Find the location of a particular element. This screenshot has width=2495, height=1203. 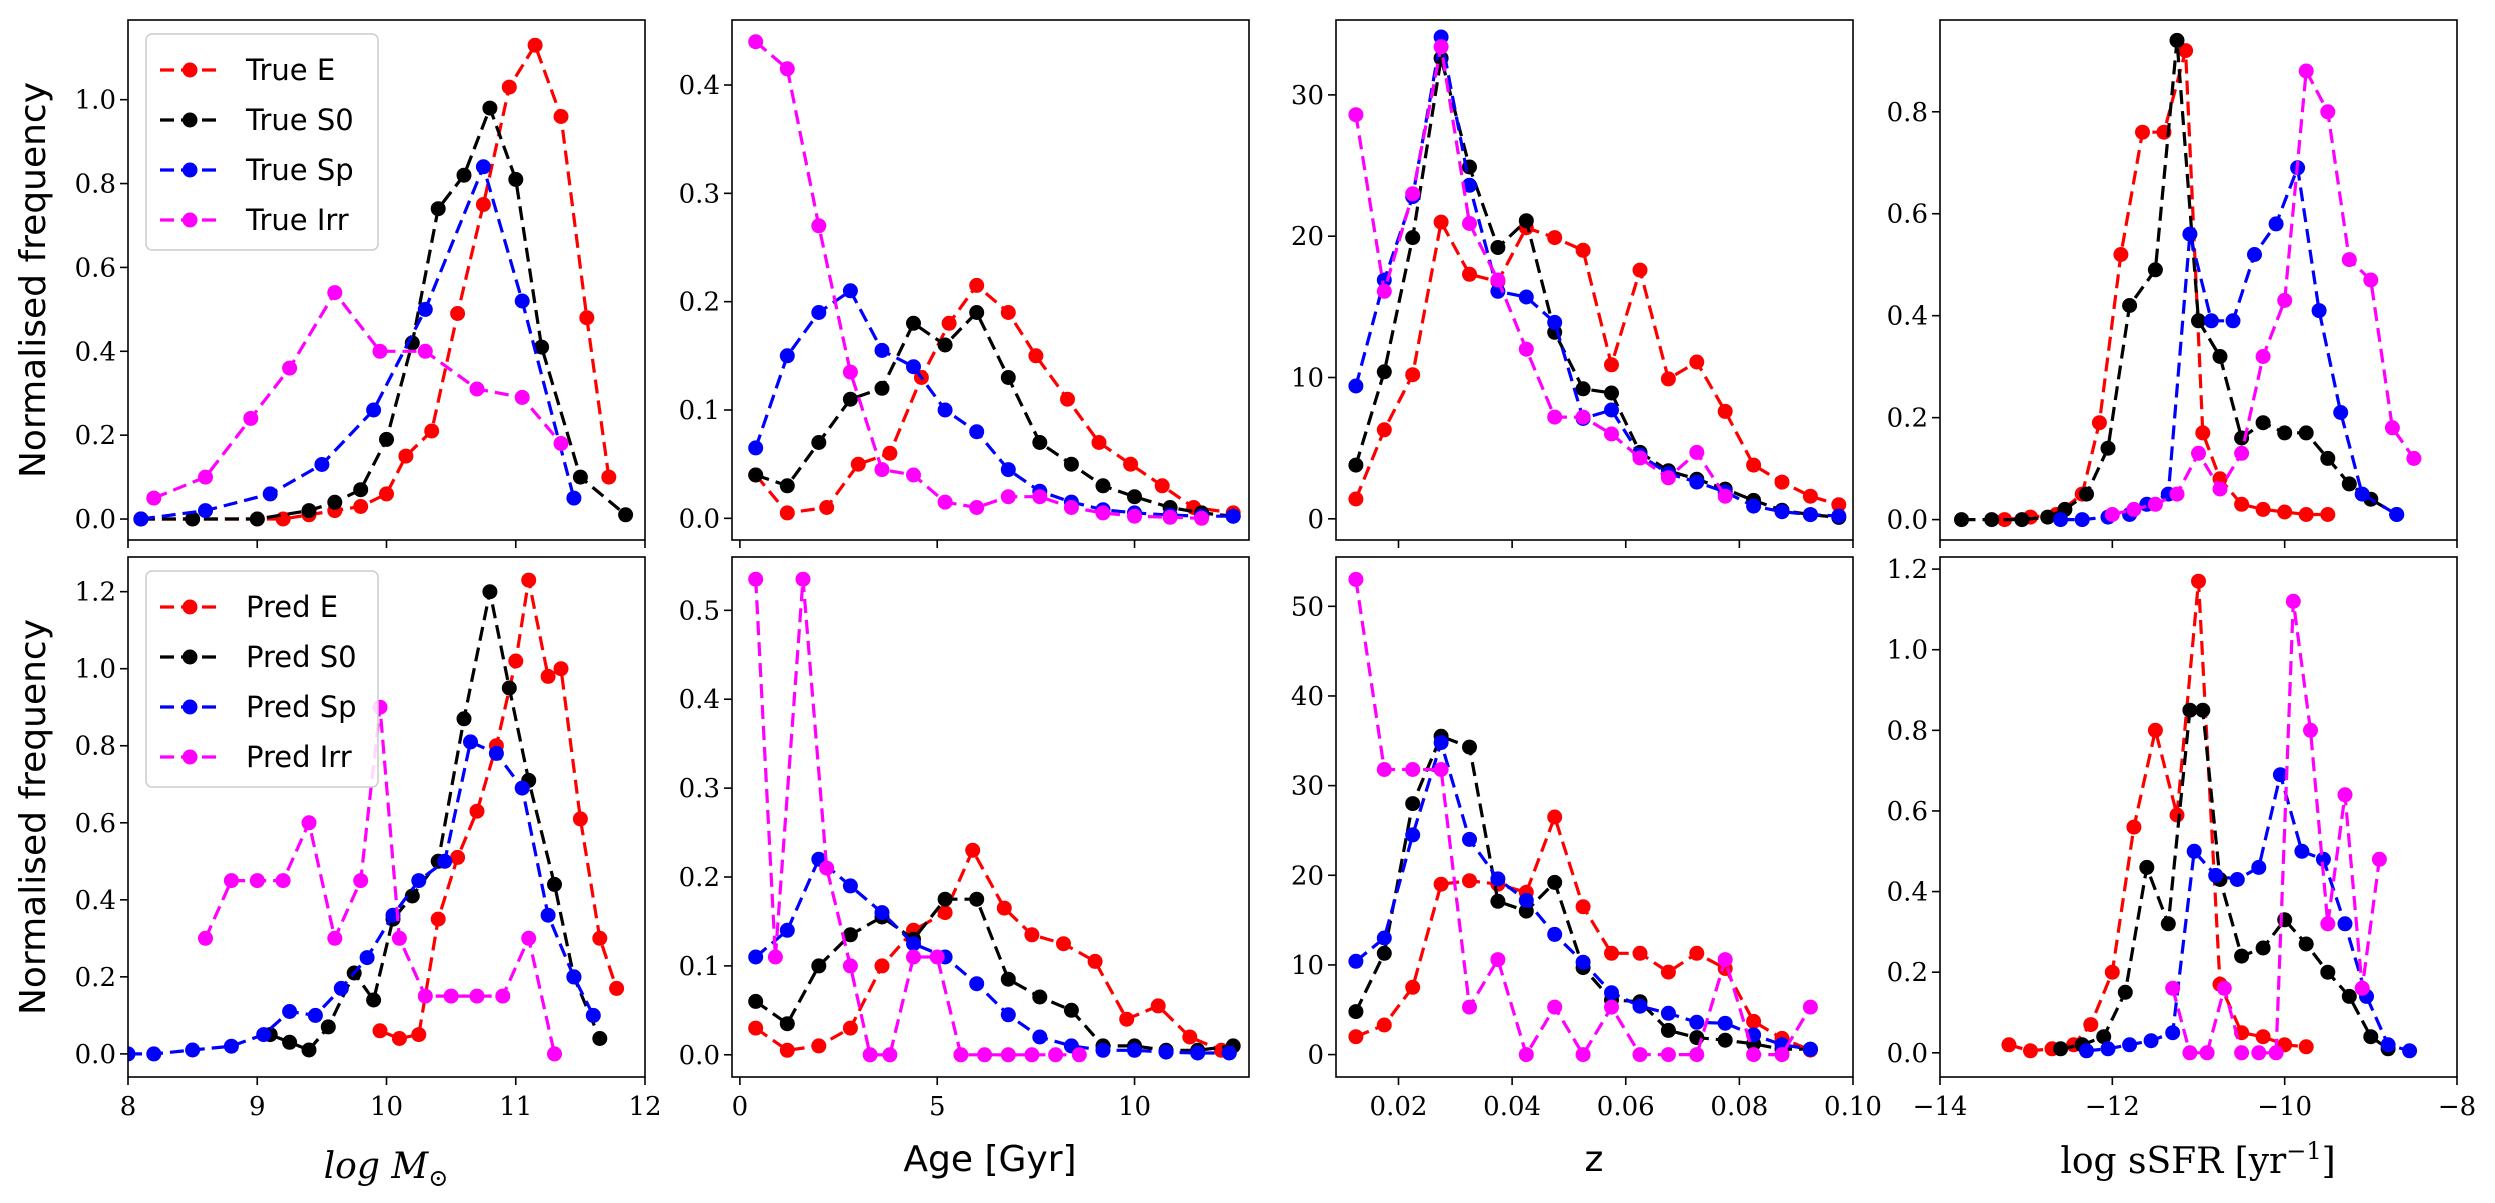

x-tick-label: 9 is located at coordinates (257, 1107).